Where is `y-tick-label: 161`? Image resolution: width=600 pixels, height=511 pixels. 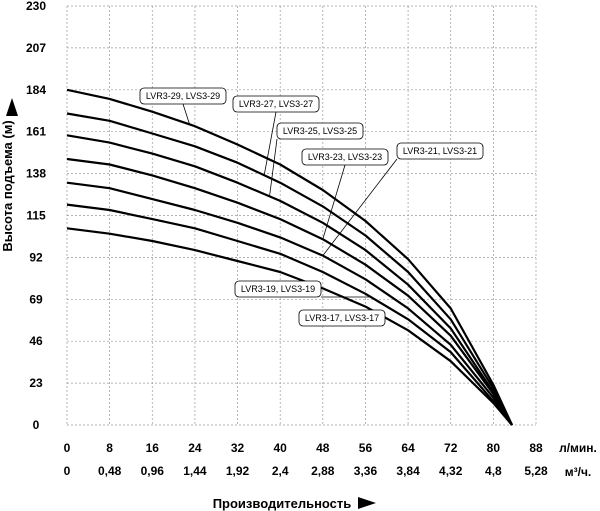 y-tick-label: 161 is located at coordinates (36, 132).